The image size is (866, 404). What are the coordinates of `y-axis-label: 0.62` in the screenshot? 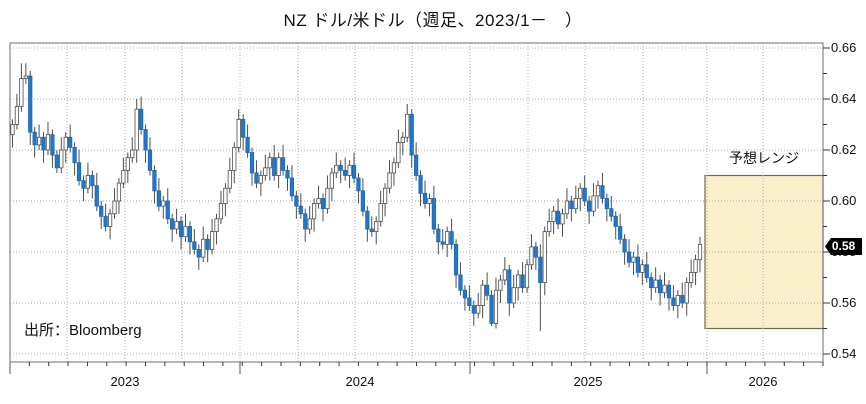 It's located at (844, 149).